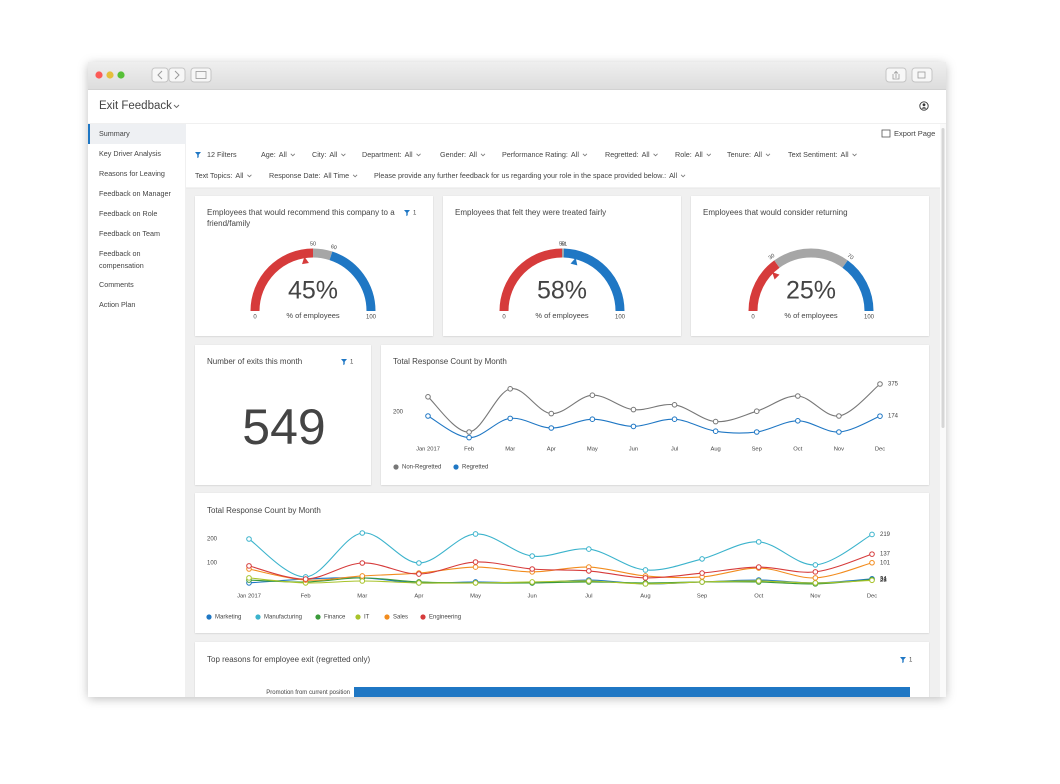 This screenshot has height=784, width=1060. What do you see at coordinates (335, 618) in the screenshot?
I see `legend-label: Finance` at bounding box center [335, 618].